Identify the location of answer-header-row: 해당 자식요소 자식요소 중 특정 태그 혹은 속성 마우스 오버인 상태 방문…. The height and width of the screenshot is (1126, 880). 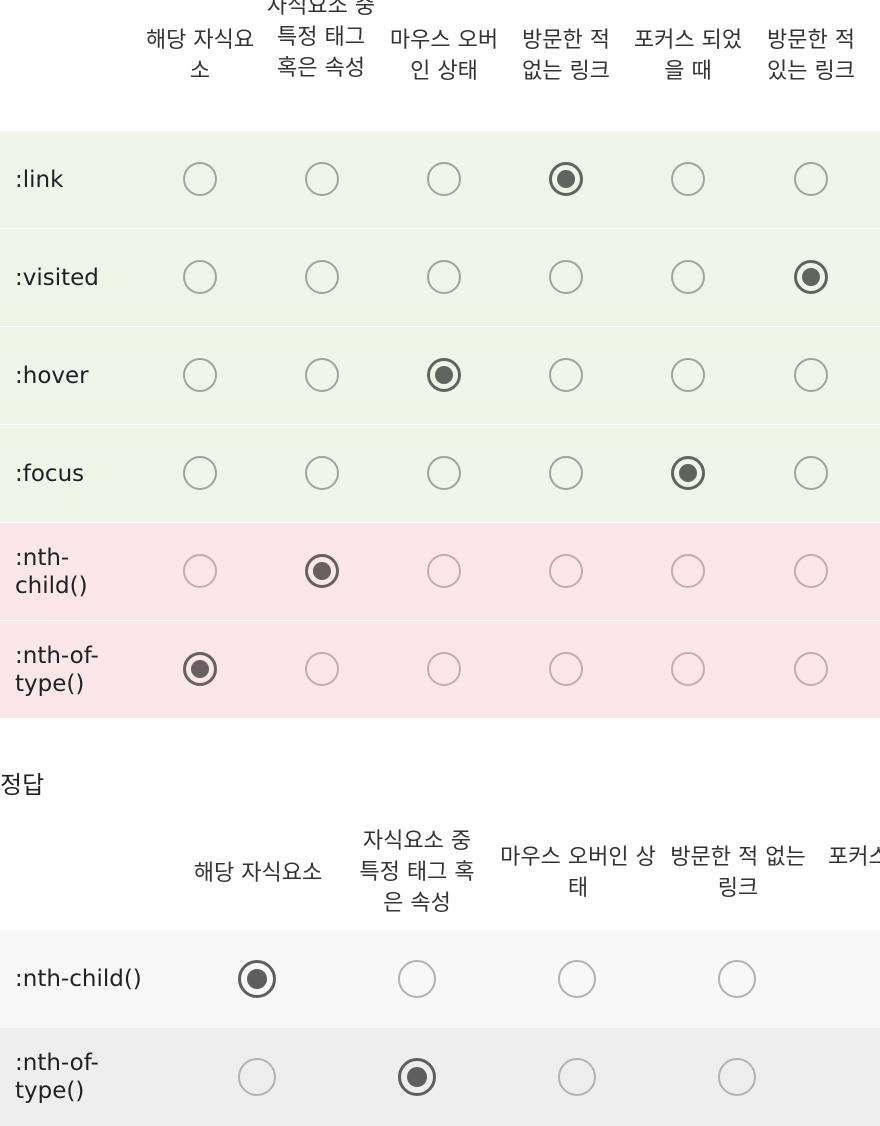
(440, 876).